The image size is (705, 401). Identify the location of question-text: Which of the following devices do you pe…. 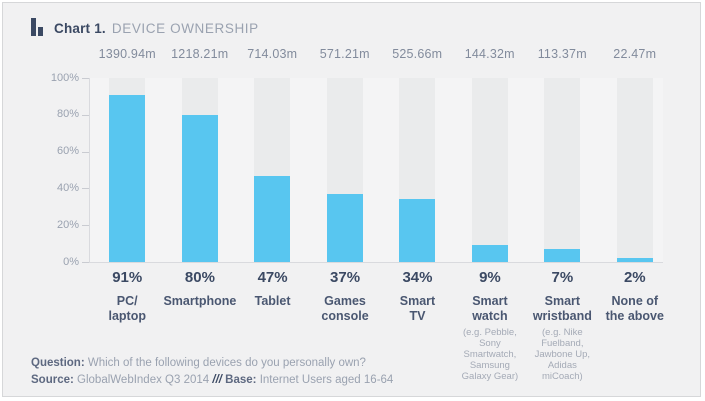
(226, 363).